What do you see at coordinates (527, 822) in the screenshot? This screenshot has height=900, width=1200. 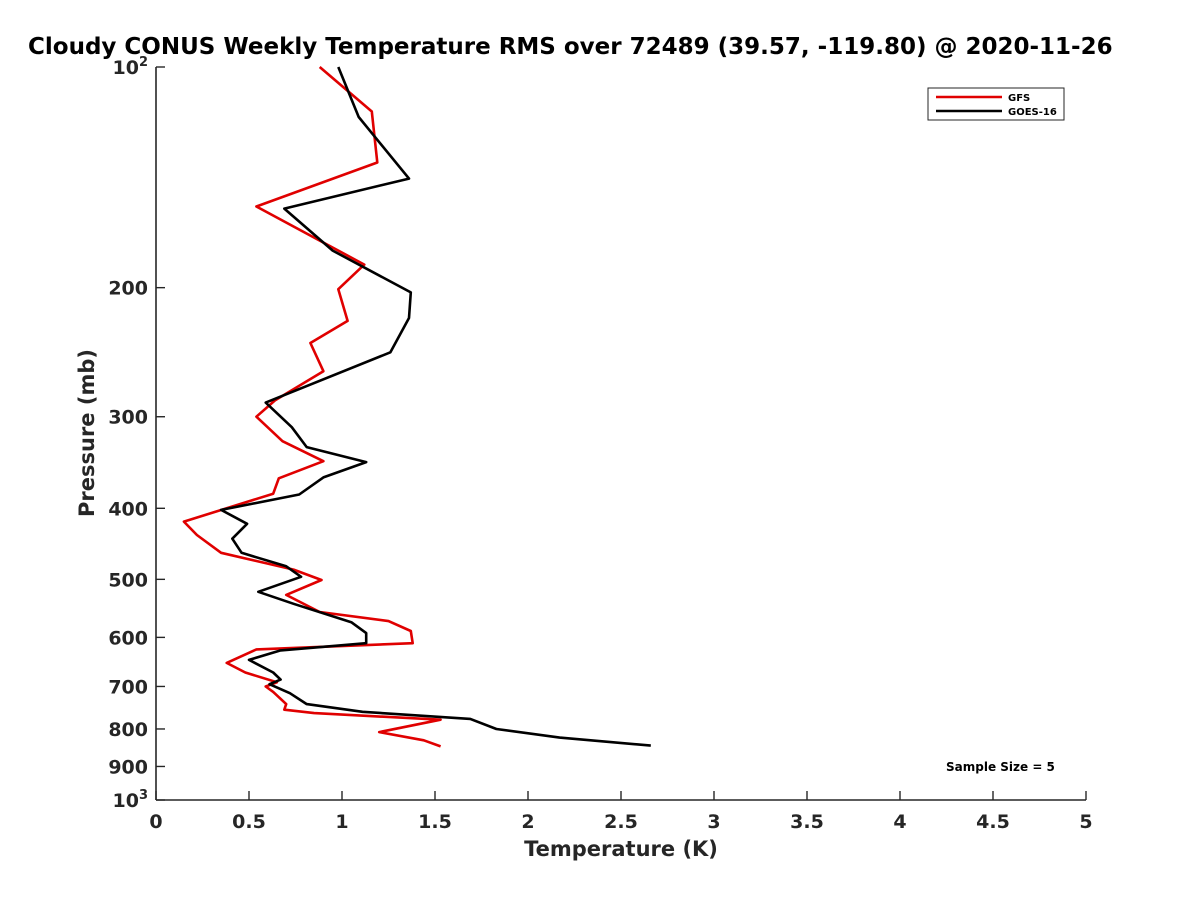 I see `x-tick-label: 2` at bounding box center [527, 822].